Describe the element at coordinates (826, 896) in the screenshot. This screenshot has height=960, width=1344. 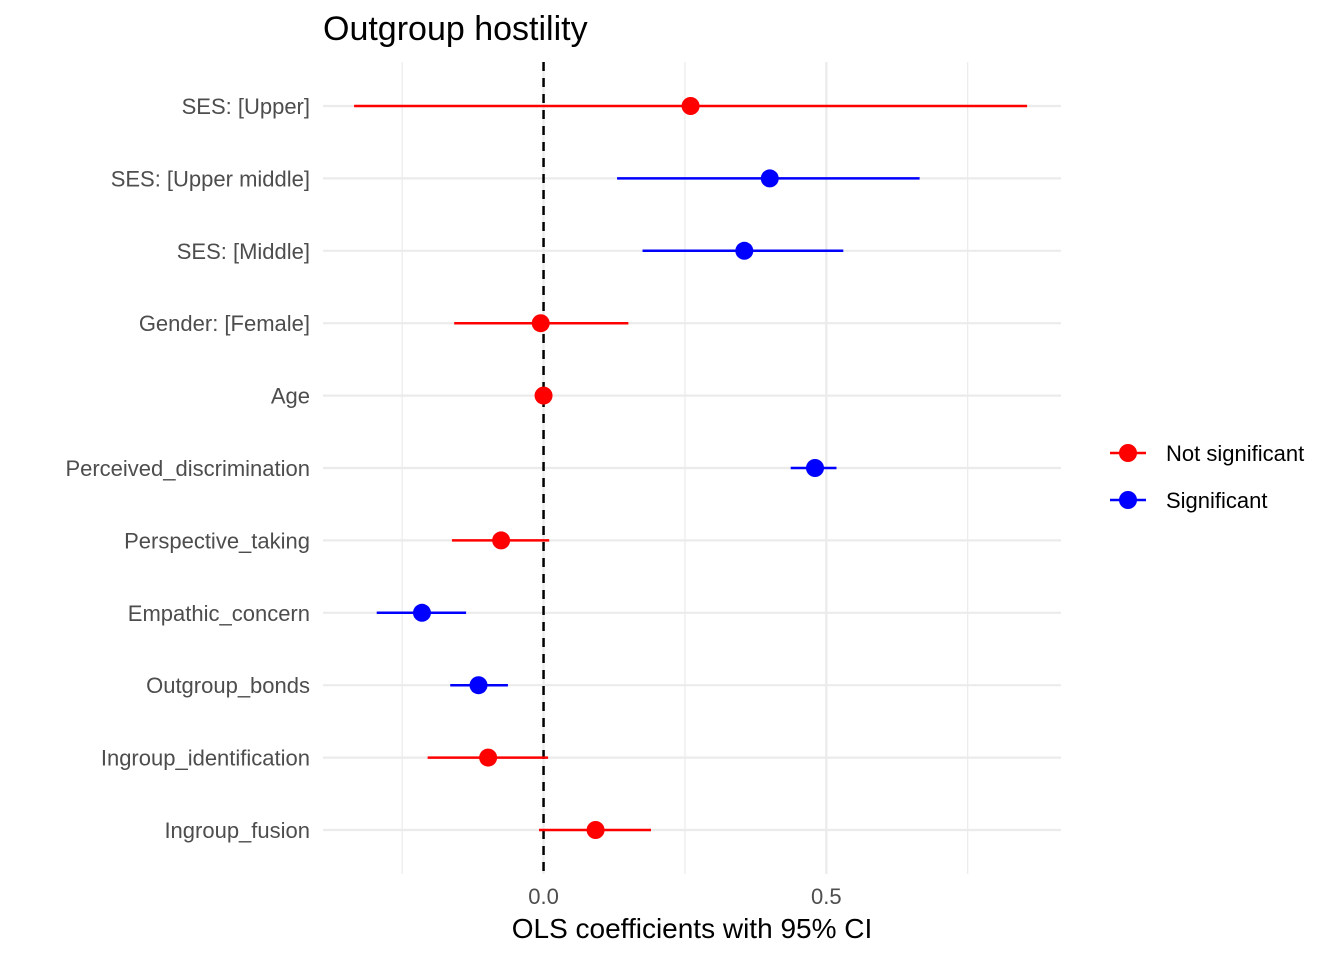
I see `x-tick-label-1: 0.5` at that location.